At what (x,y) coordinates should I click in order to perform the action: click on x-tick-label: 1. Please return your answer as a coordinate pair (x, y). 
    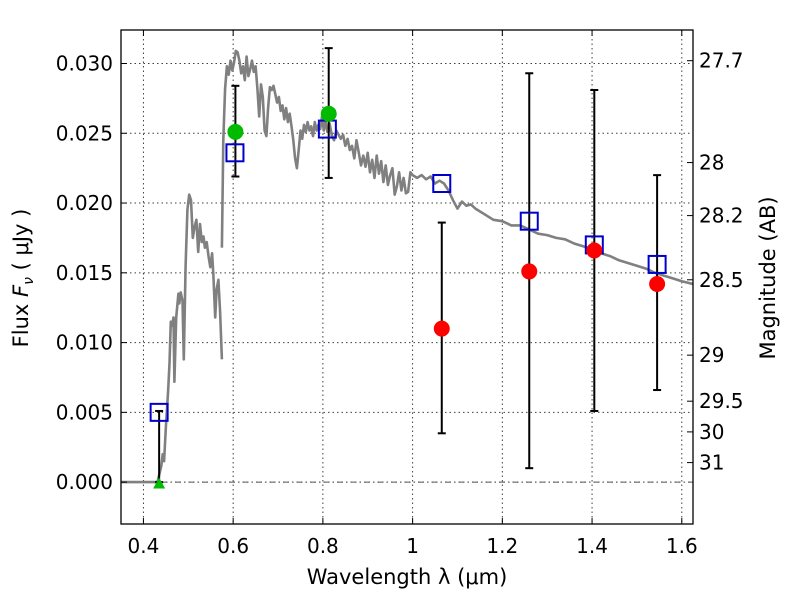
    Looking at the image, I should click on (412, 546).